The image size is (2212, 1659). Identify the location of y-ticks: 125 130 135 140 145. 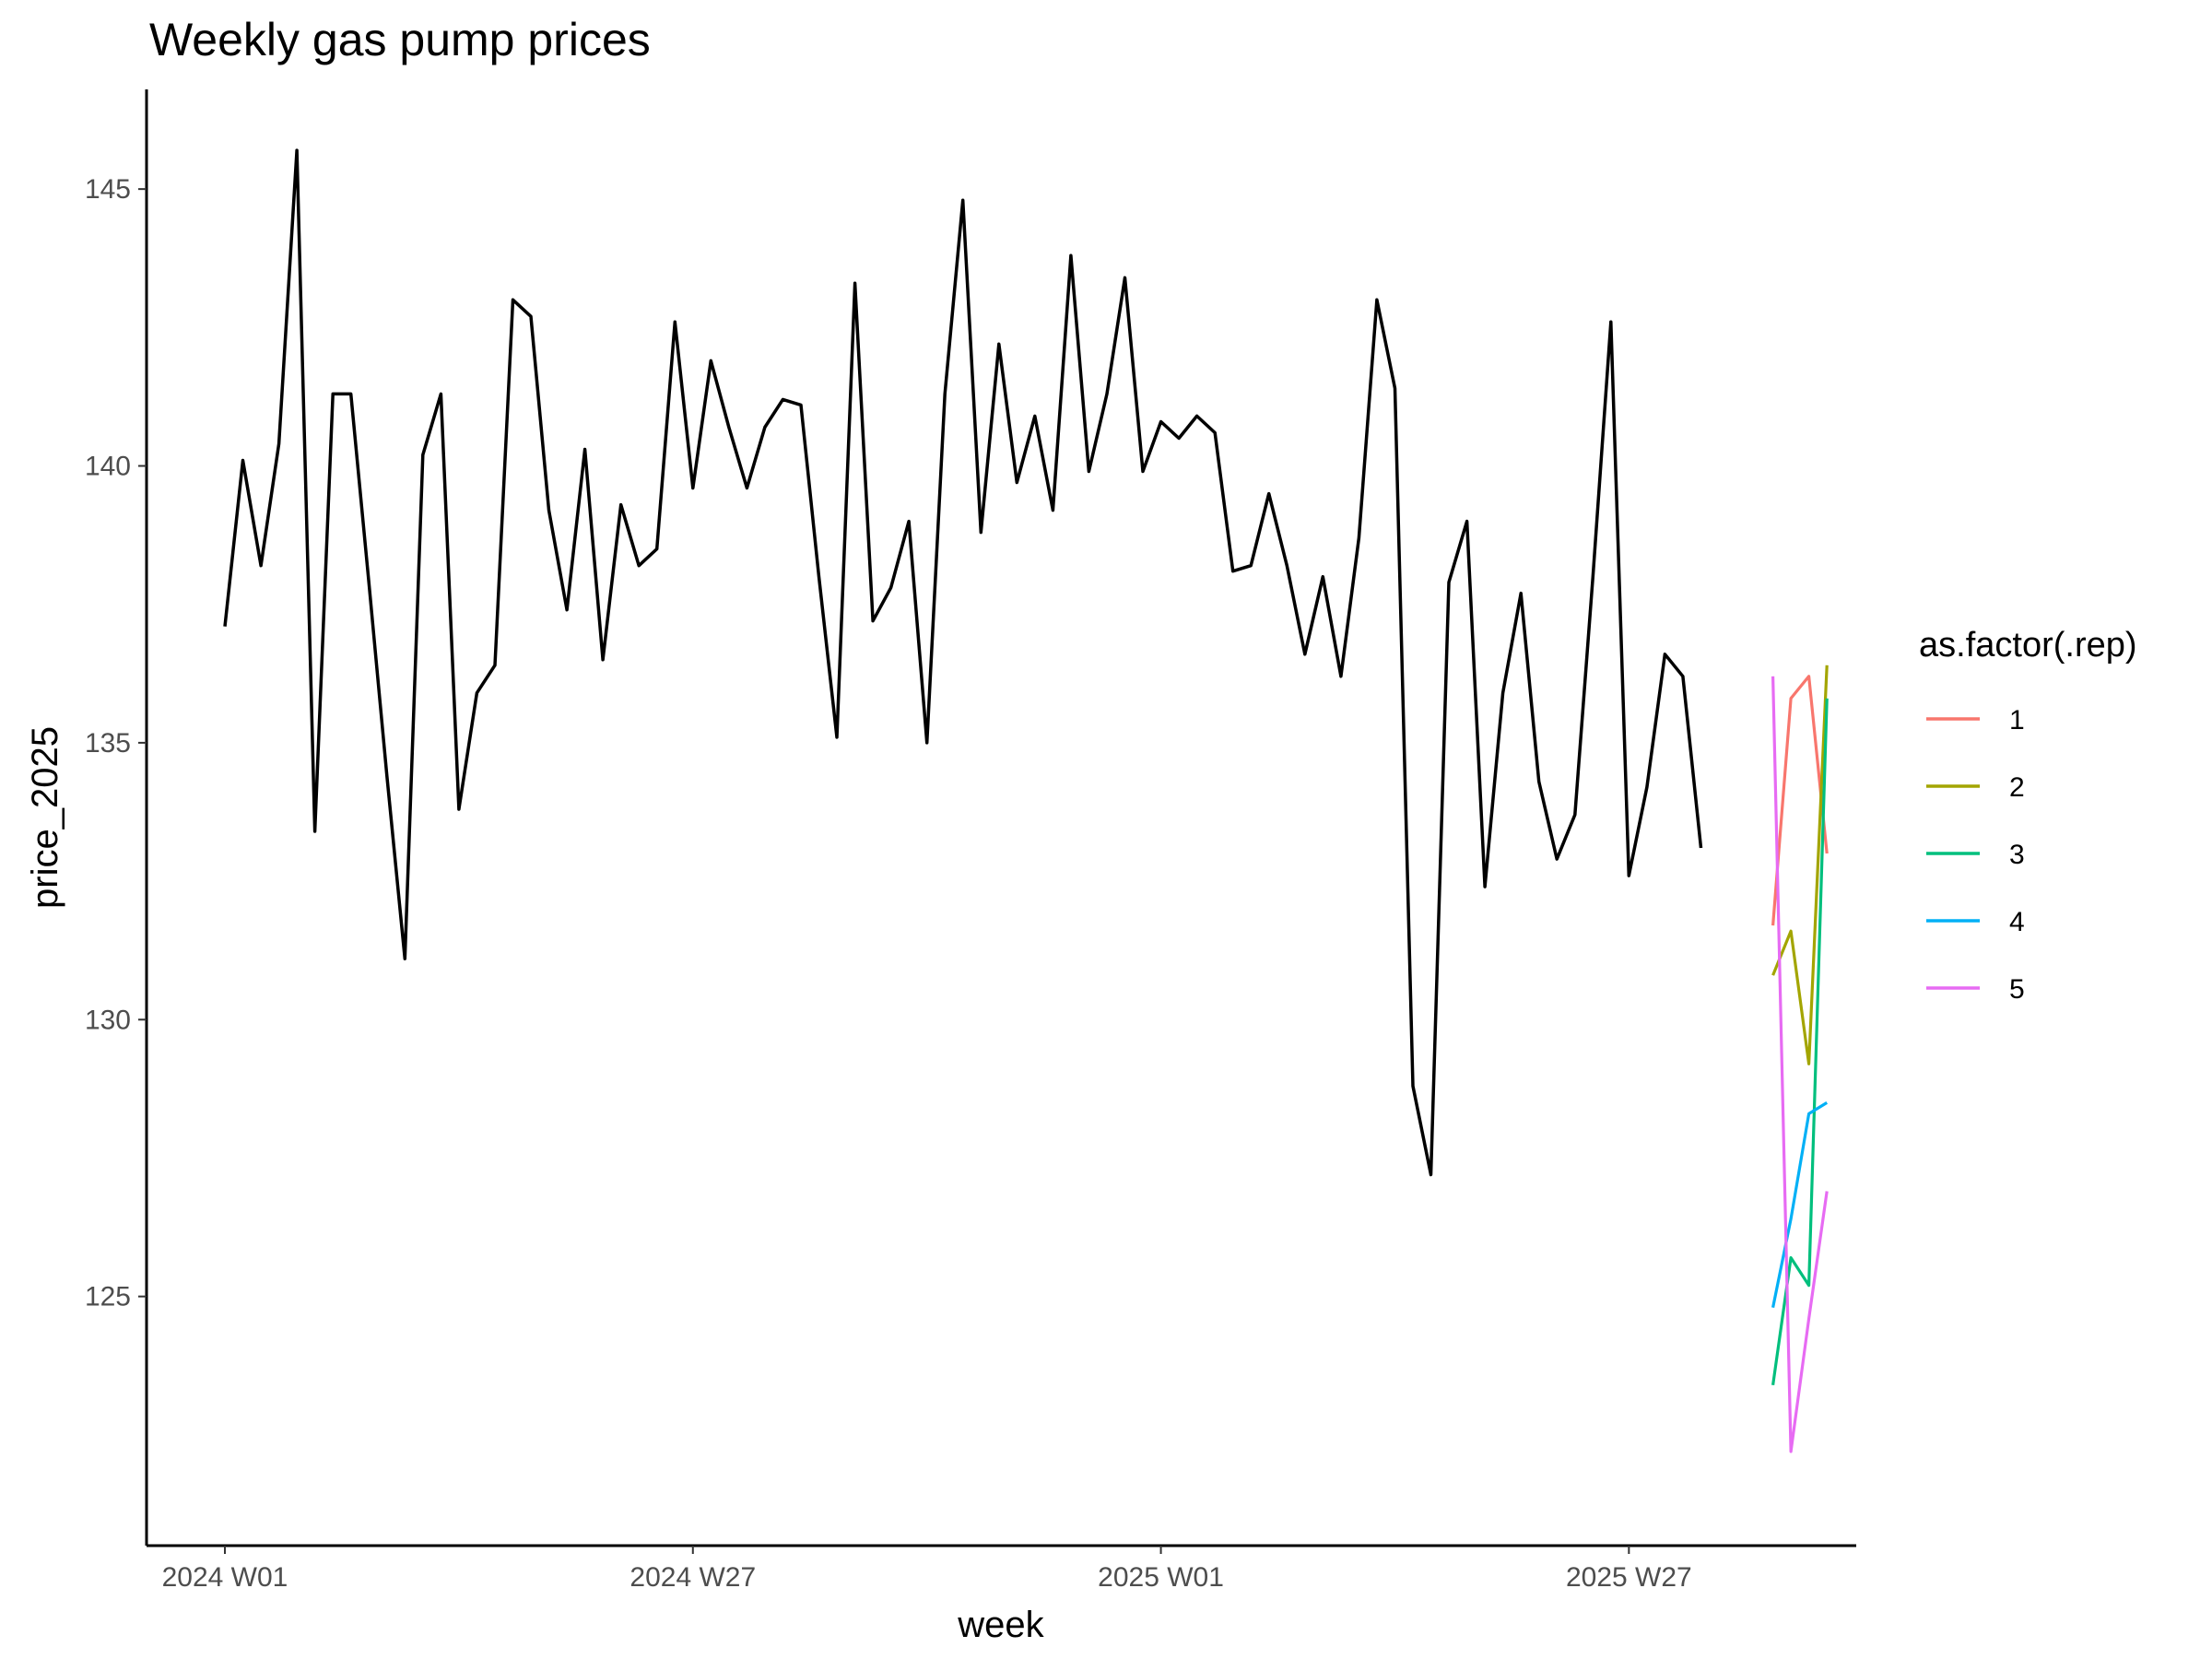
(116, 743).